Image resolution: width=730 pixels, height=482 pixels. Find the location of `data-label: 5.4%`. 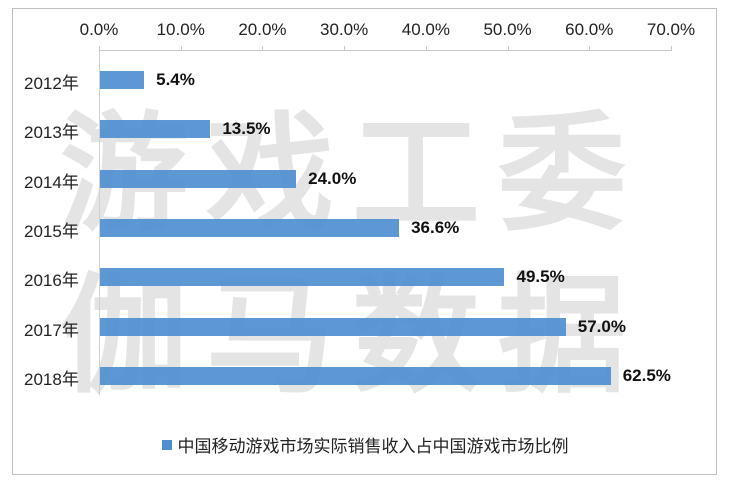

data-label: 5.4% is located at coordinates (175, 79).